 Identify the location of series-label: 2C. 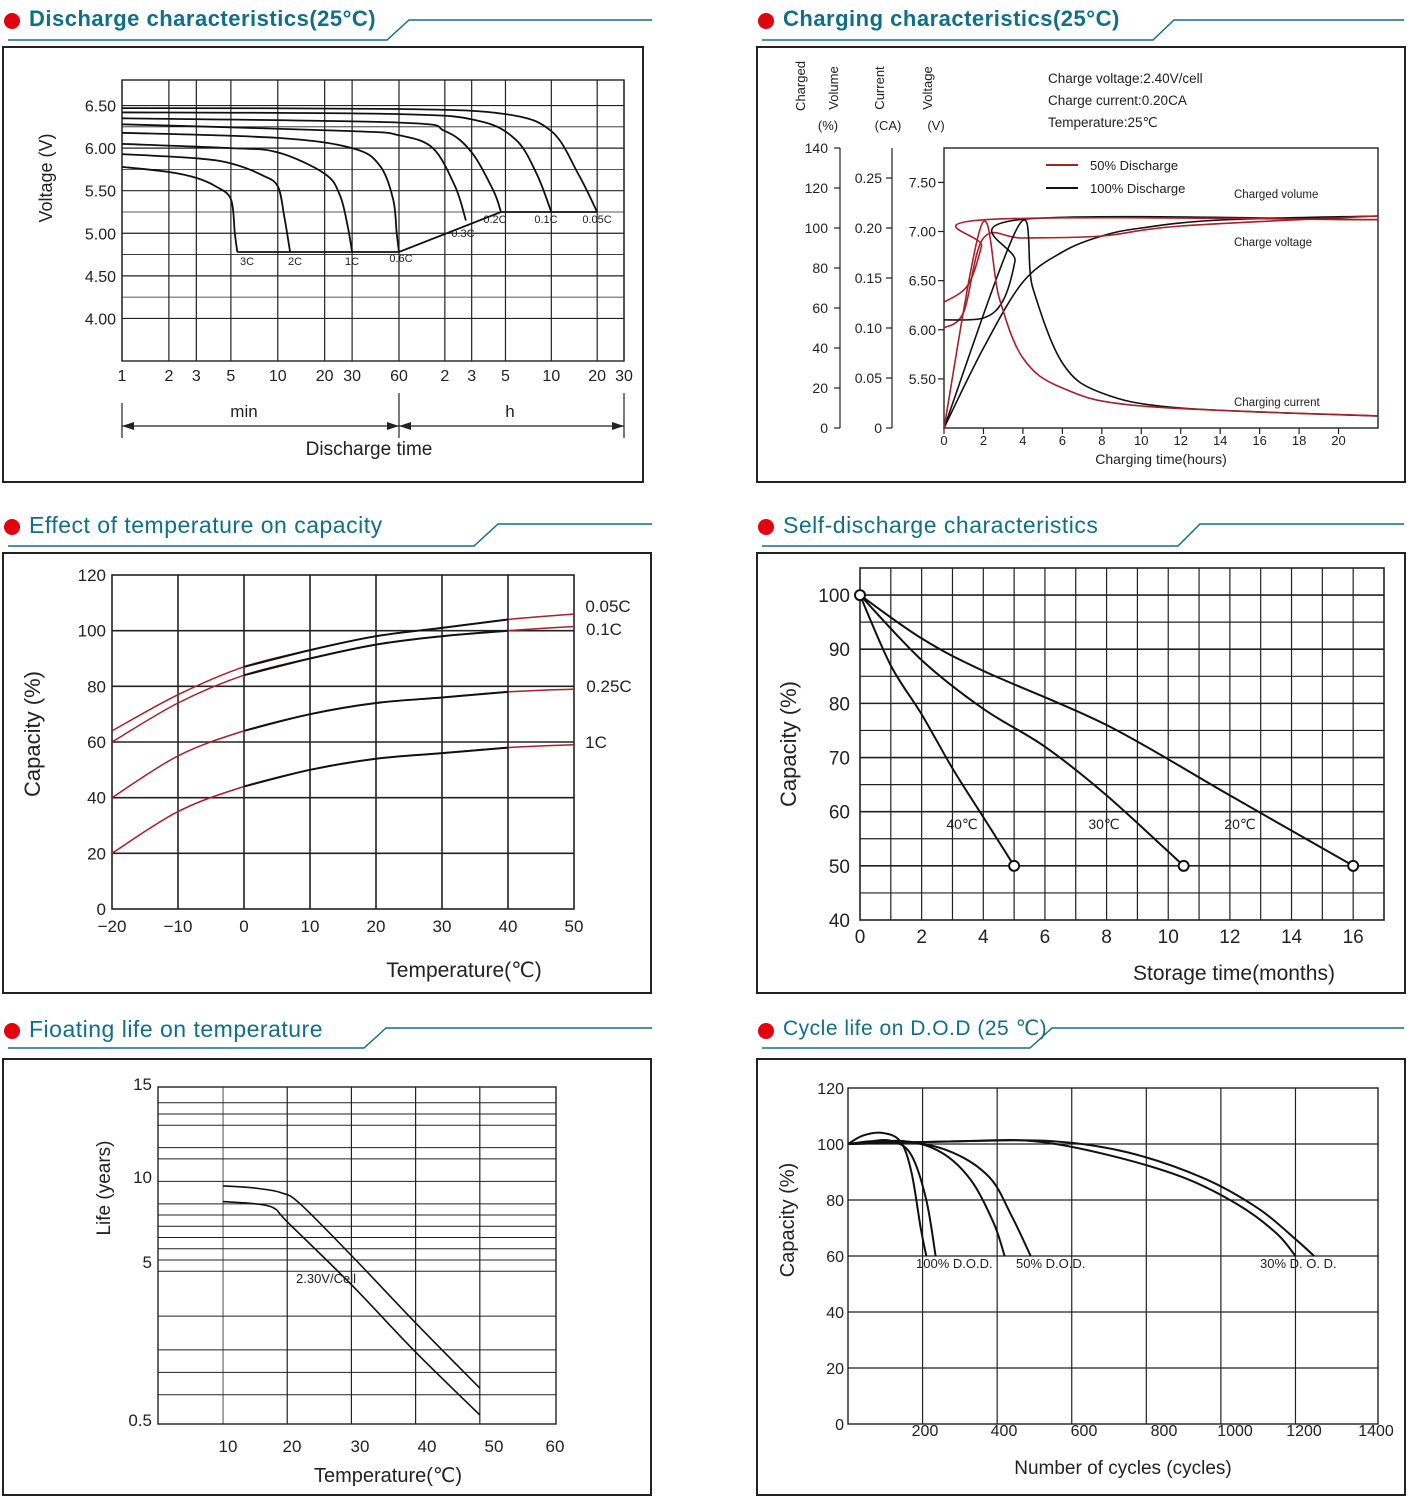
(295, 262).